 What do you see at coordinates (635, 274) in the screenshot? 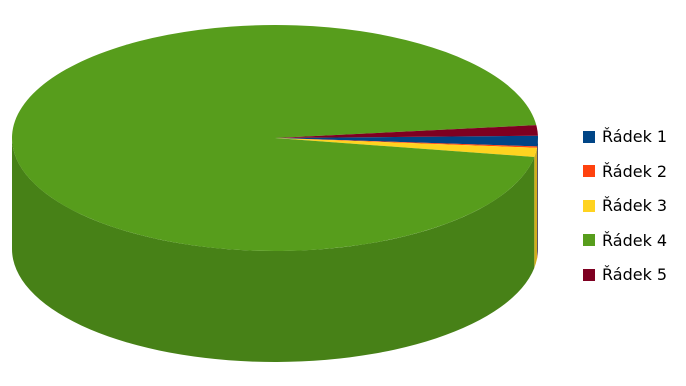
I see `legend-label-5: Řádek 5` at bounding box center [635, 274].